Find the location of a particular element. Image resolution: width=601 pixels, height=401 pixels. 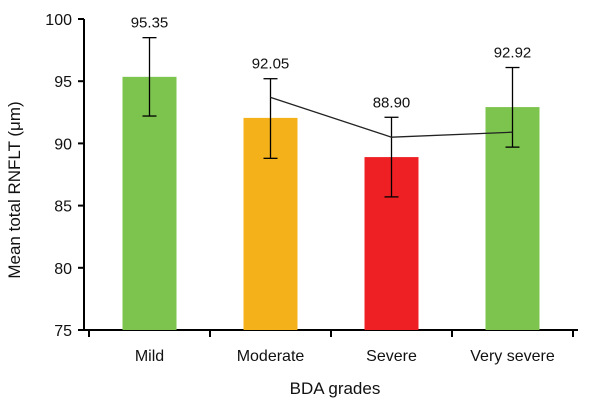

trend-line-group is located at coordinates (391, 117).